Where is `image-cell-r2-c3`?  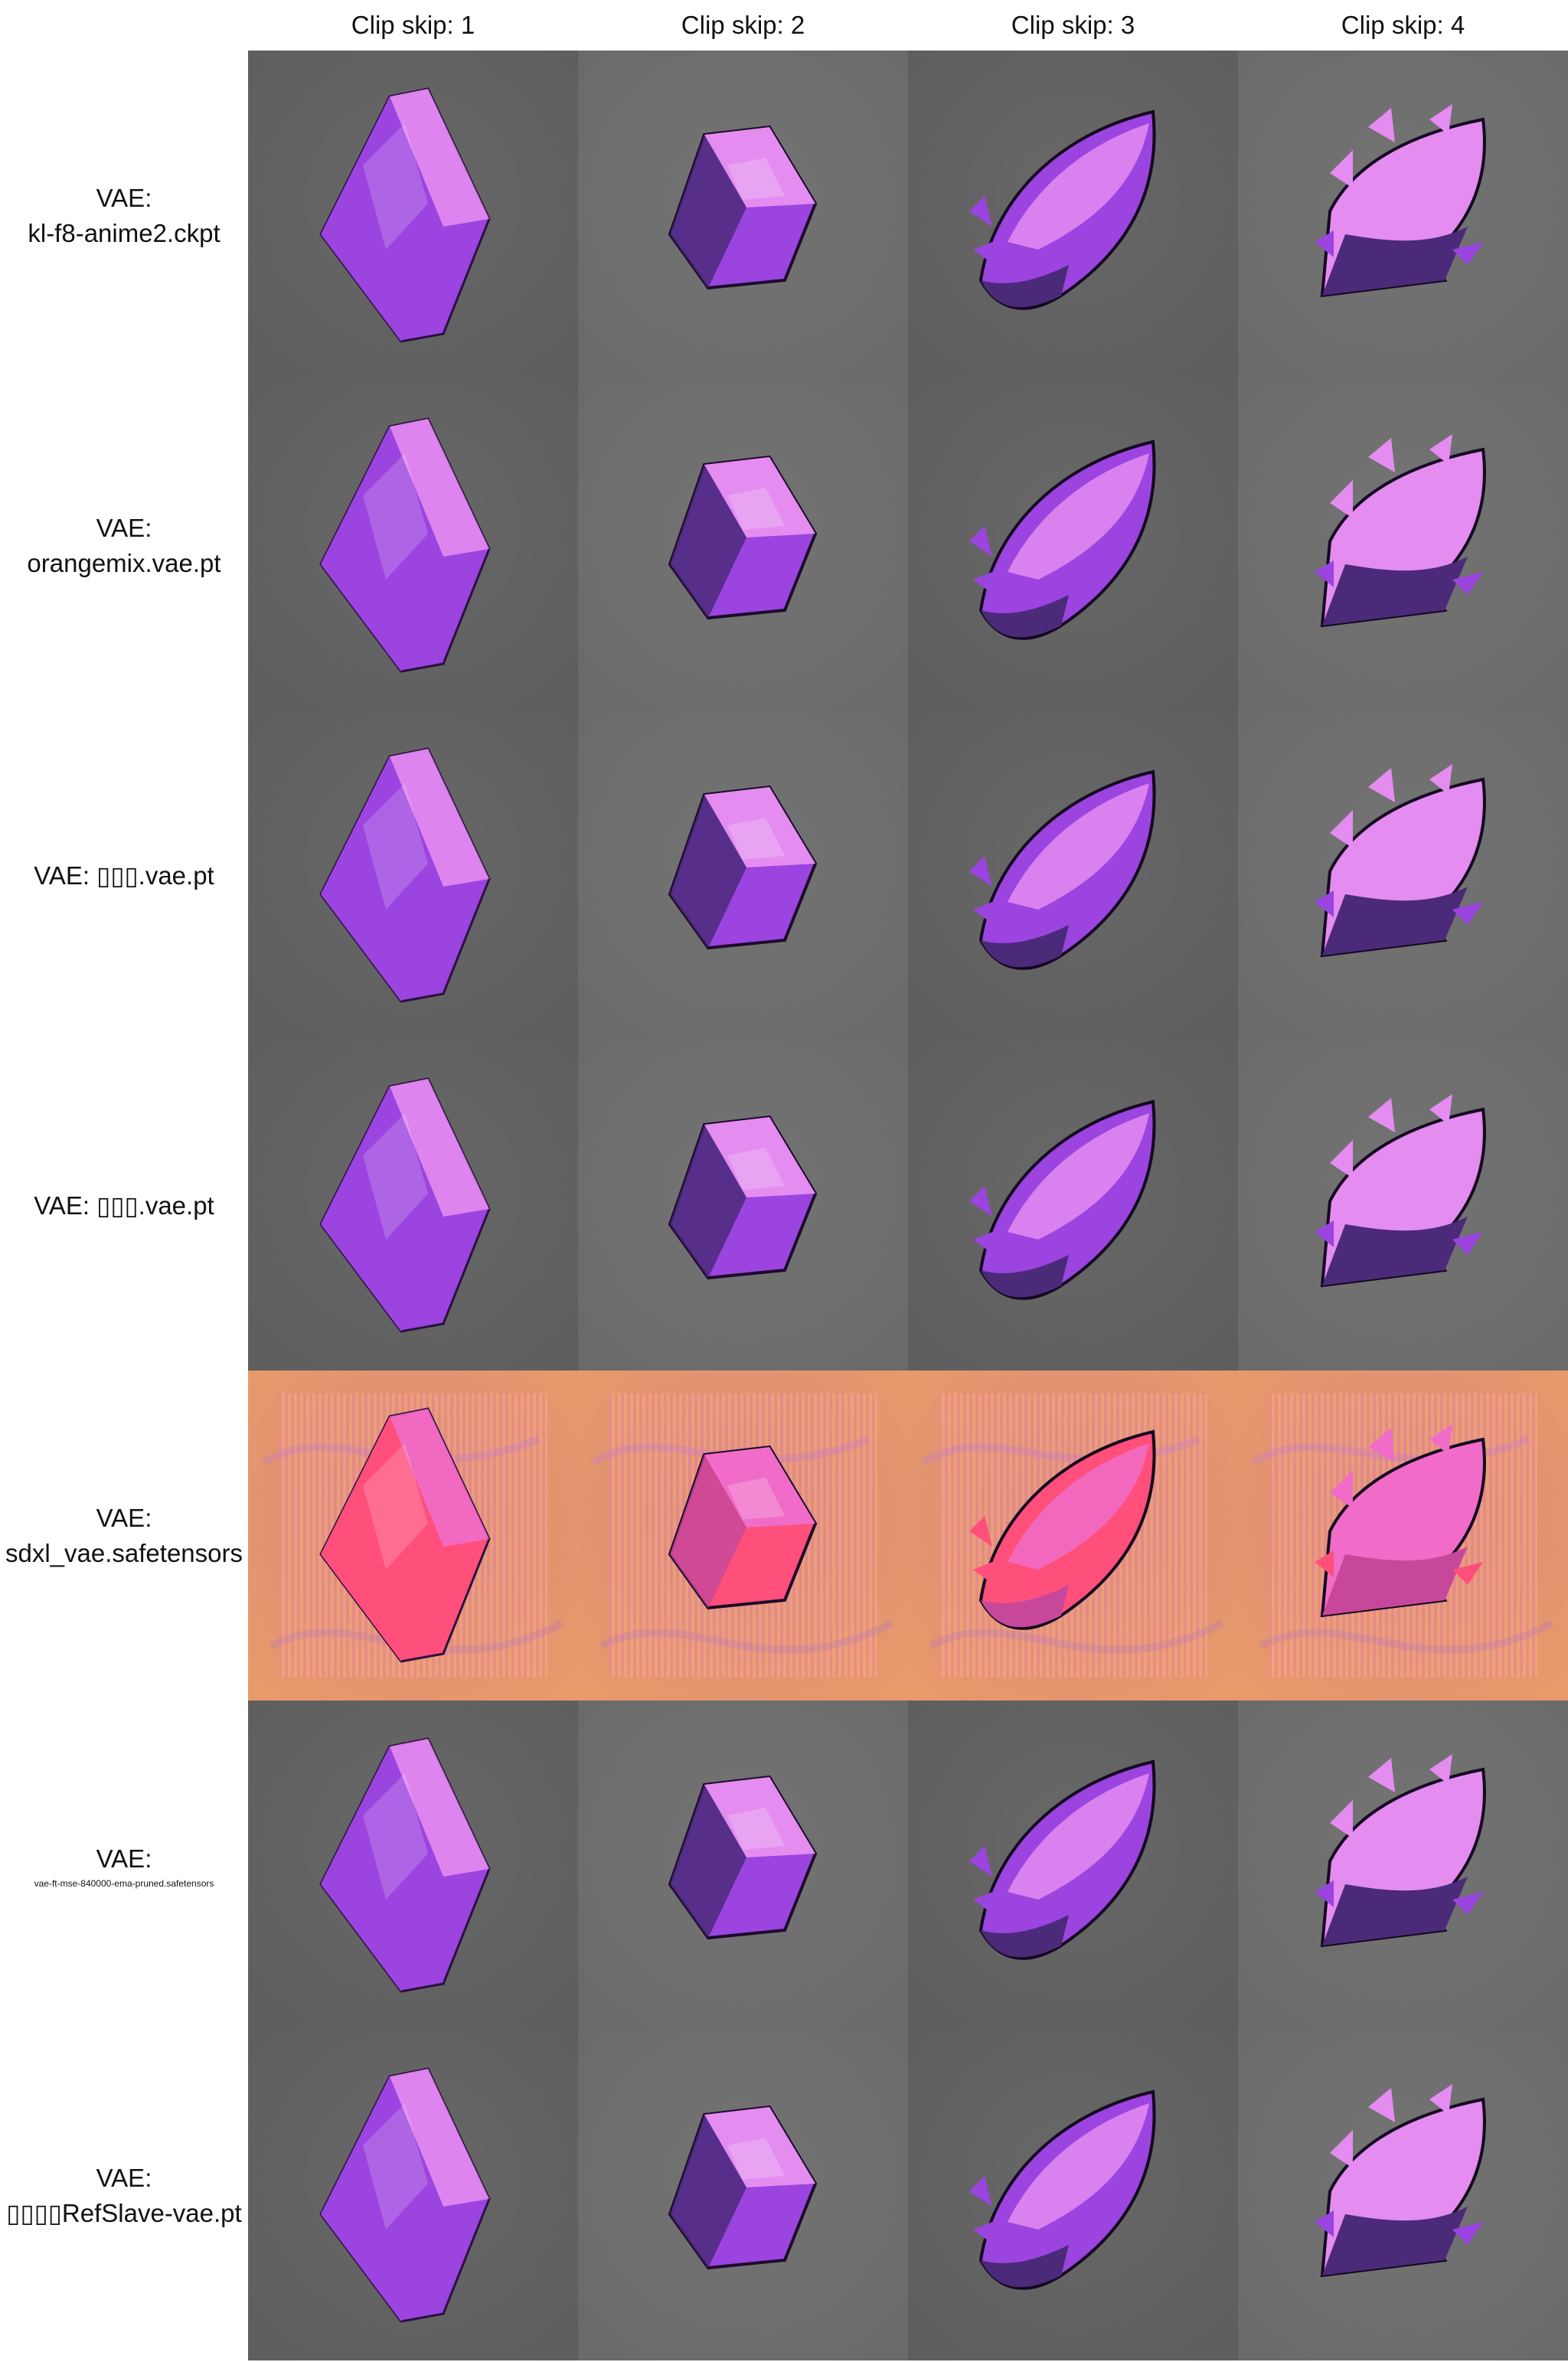
image-cell-r2-c3 is located at coordinates (1073, 546).